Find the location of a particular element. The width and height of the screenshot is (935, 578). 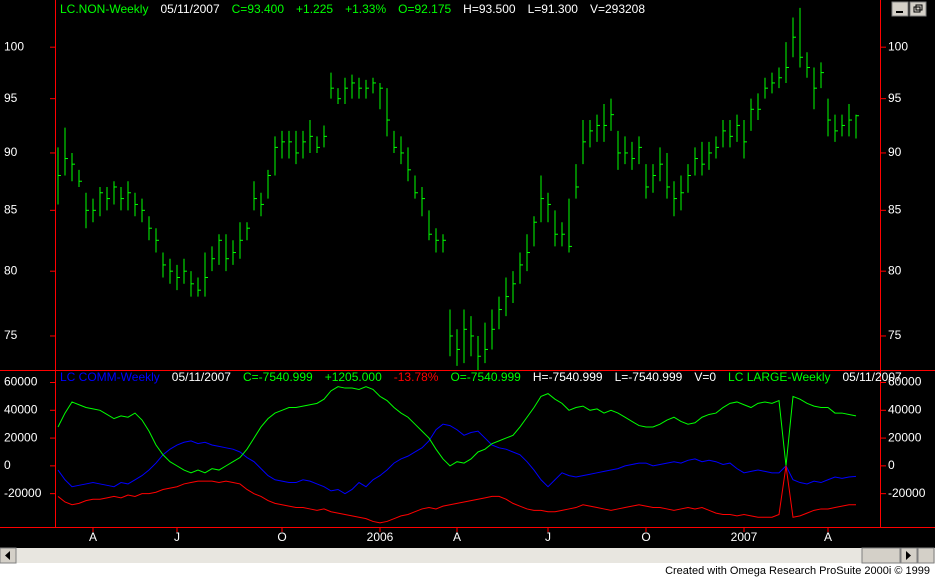

legend-label: O=92.175 is located at coordinates (424, 9).